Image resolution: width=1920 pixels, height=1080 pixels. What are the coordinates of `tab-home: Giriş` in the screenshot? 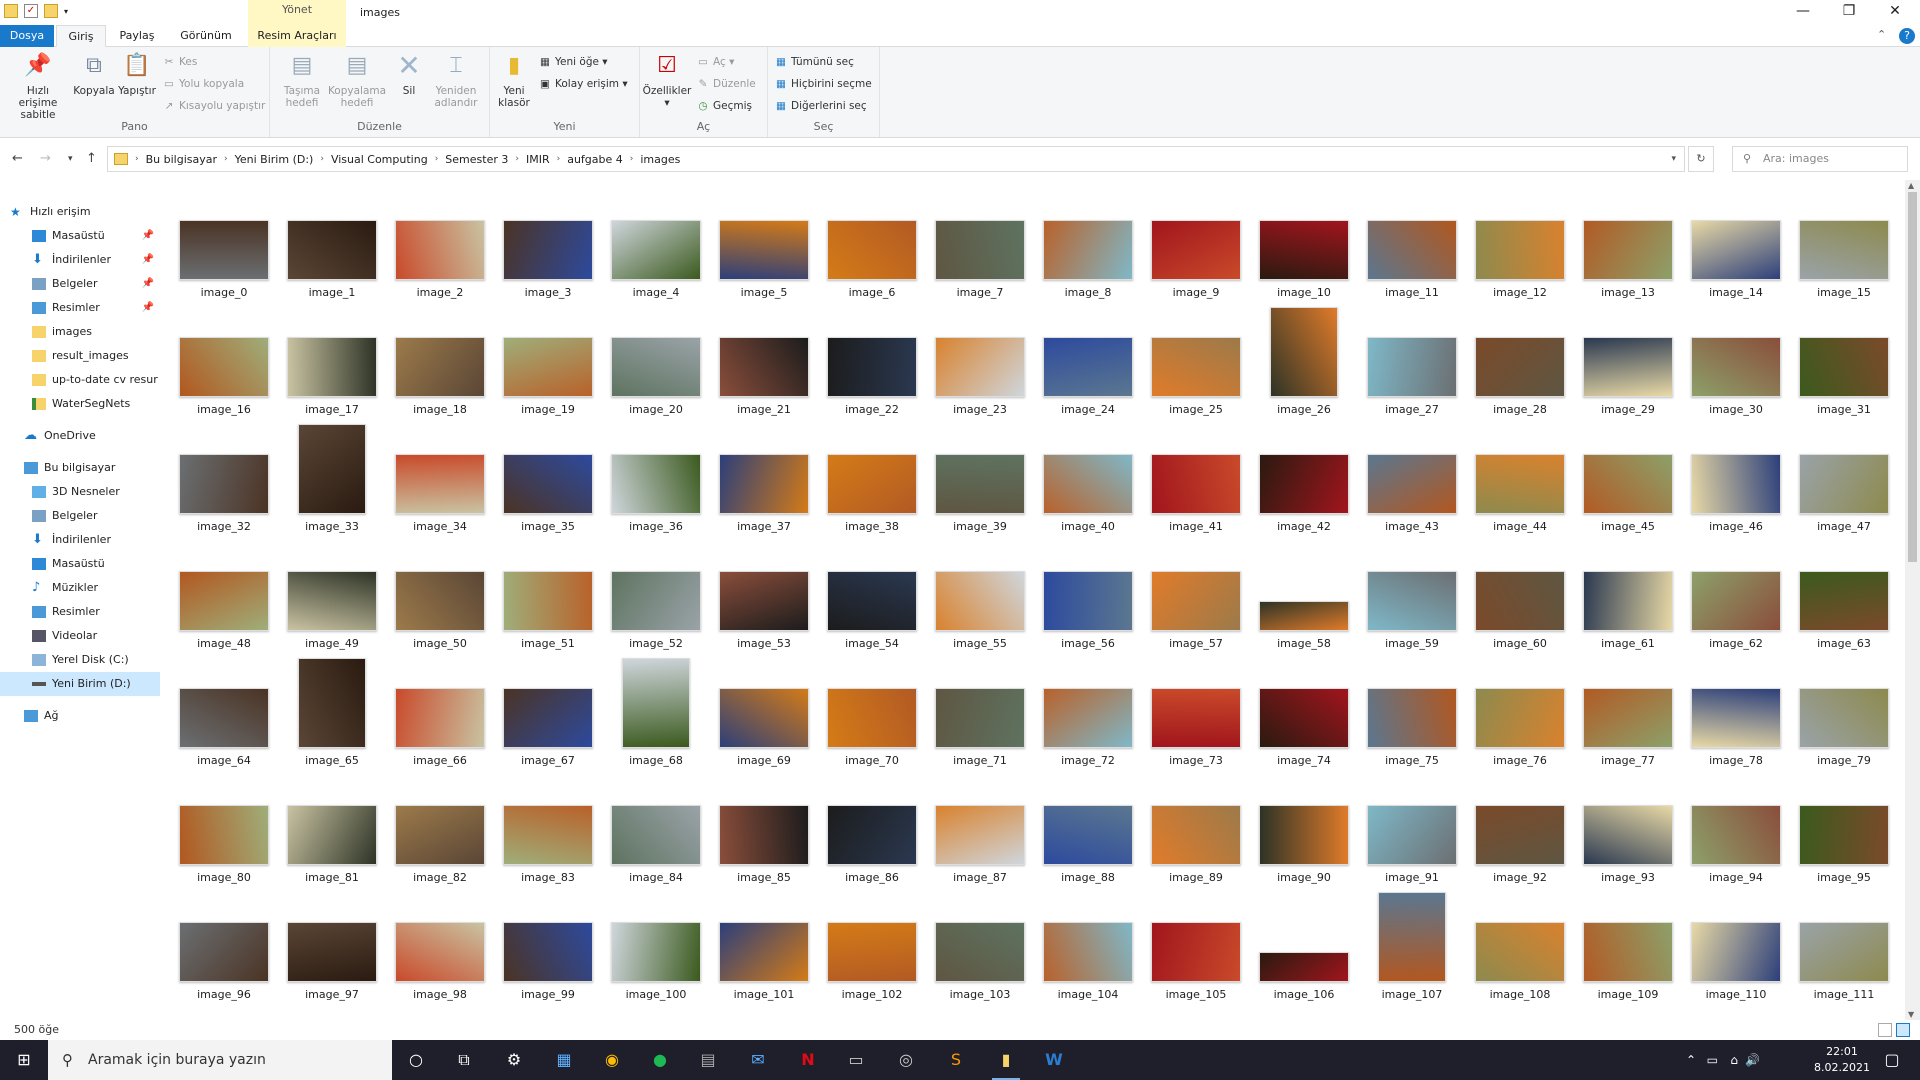 It's located at (81, 36).